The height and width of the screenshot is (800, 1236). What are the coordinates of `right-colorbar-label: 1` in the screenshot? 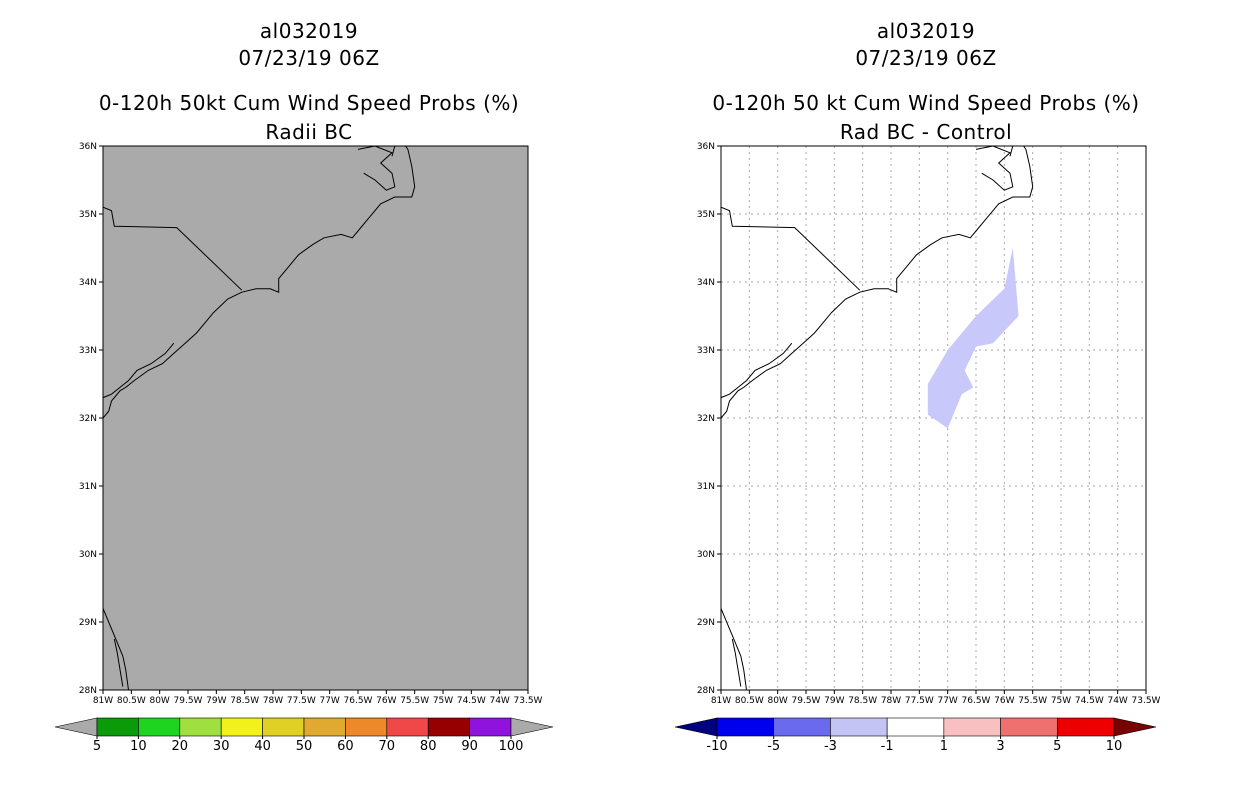 It's located at (944, 746).